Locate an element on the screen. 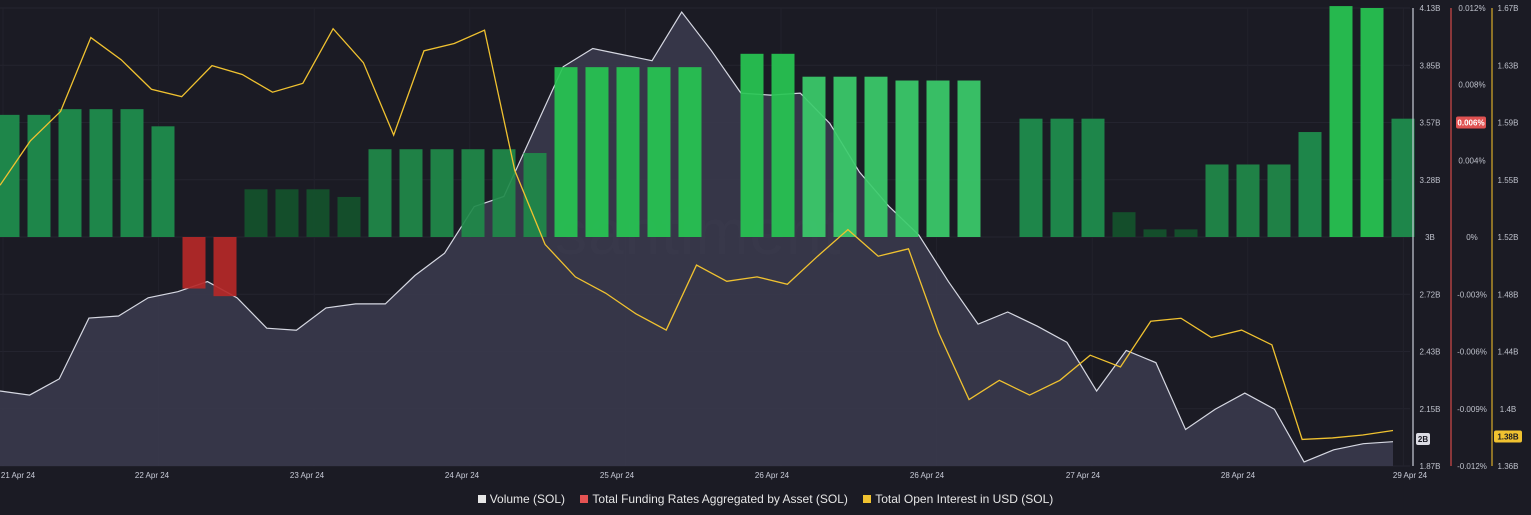 The height and width of the screenshot is (515, 1531). funding-tick-label: -0.003% is located at coordinates (1472, 294).